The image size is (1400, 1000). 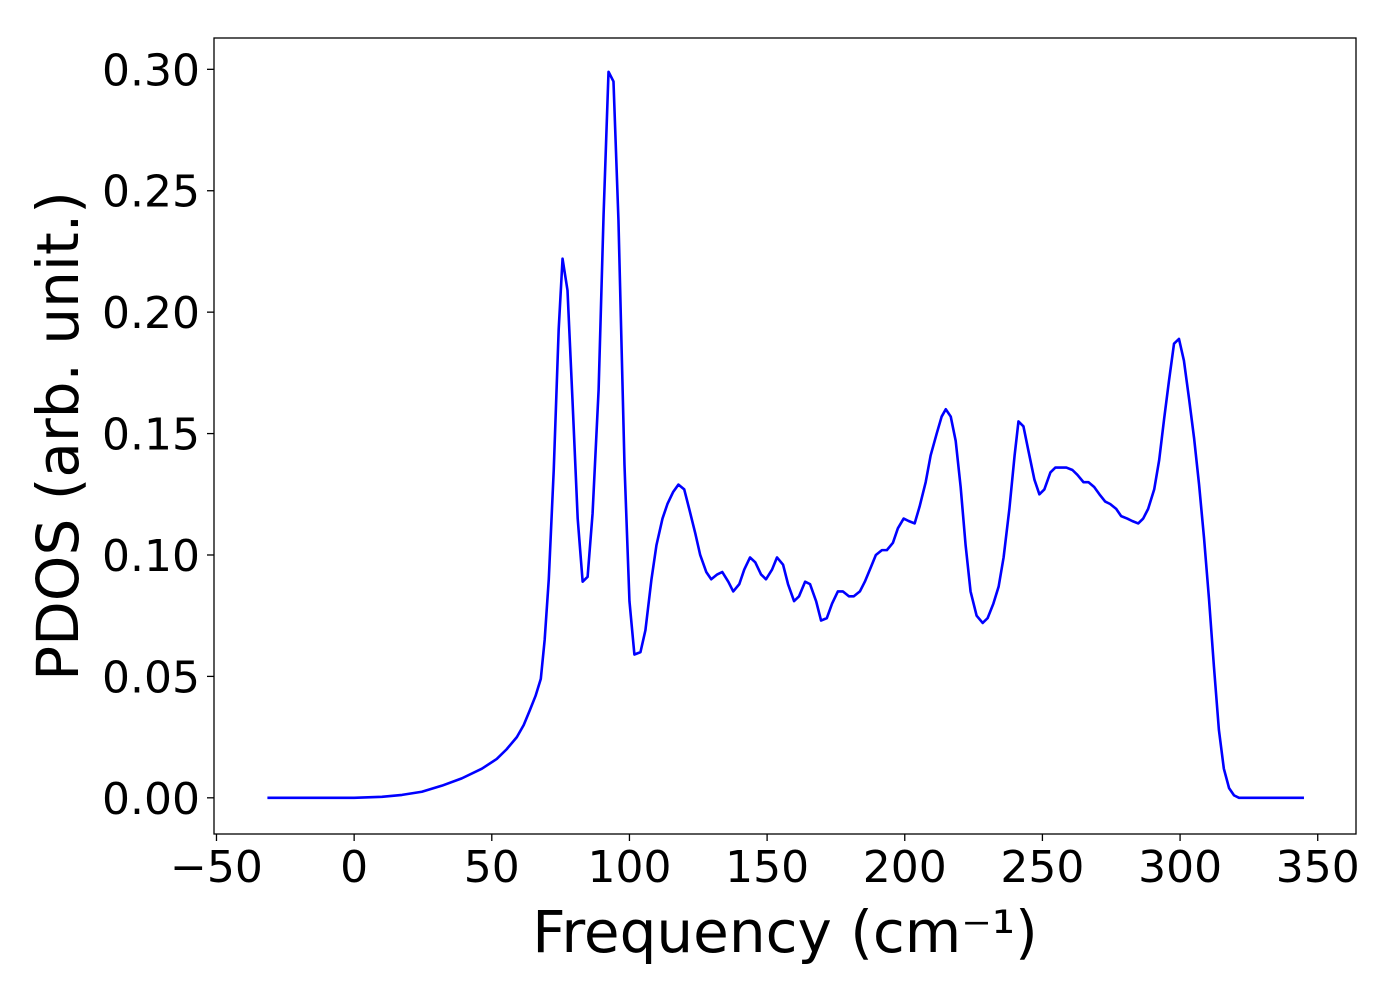 I want to click on y-tick-label: 0.20, so click(x=151, y=313).